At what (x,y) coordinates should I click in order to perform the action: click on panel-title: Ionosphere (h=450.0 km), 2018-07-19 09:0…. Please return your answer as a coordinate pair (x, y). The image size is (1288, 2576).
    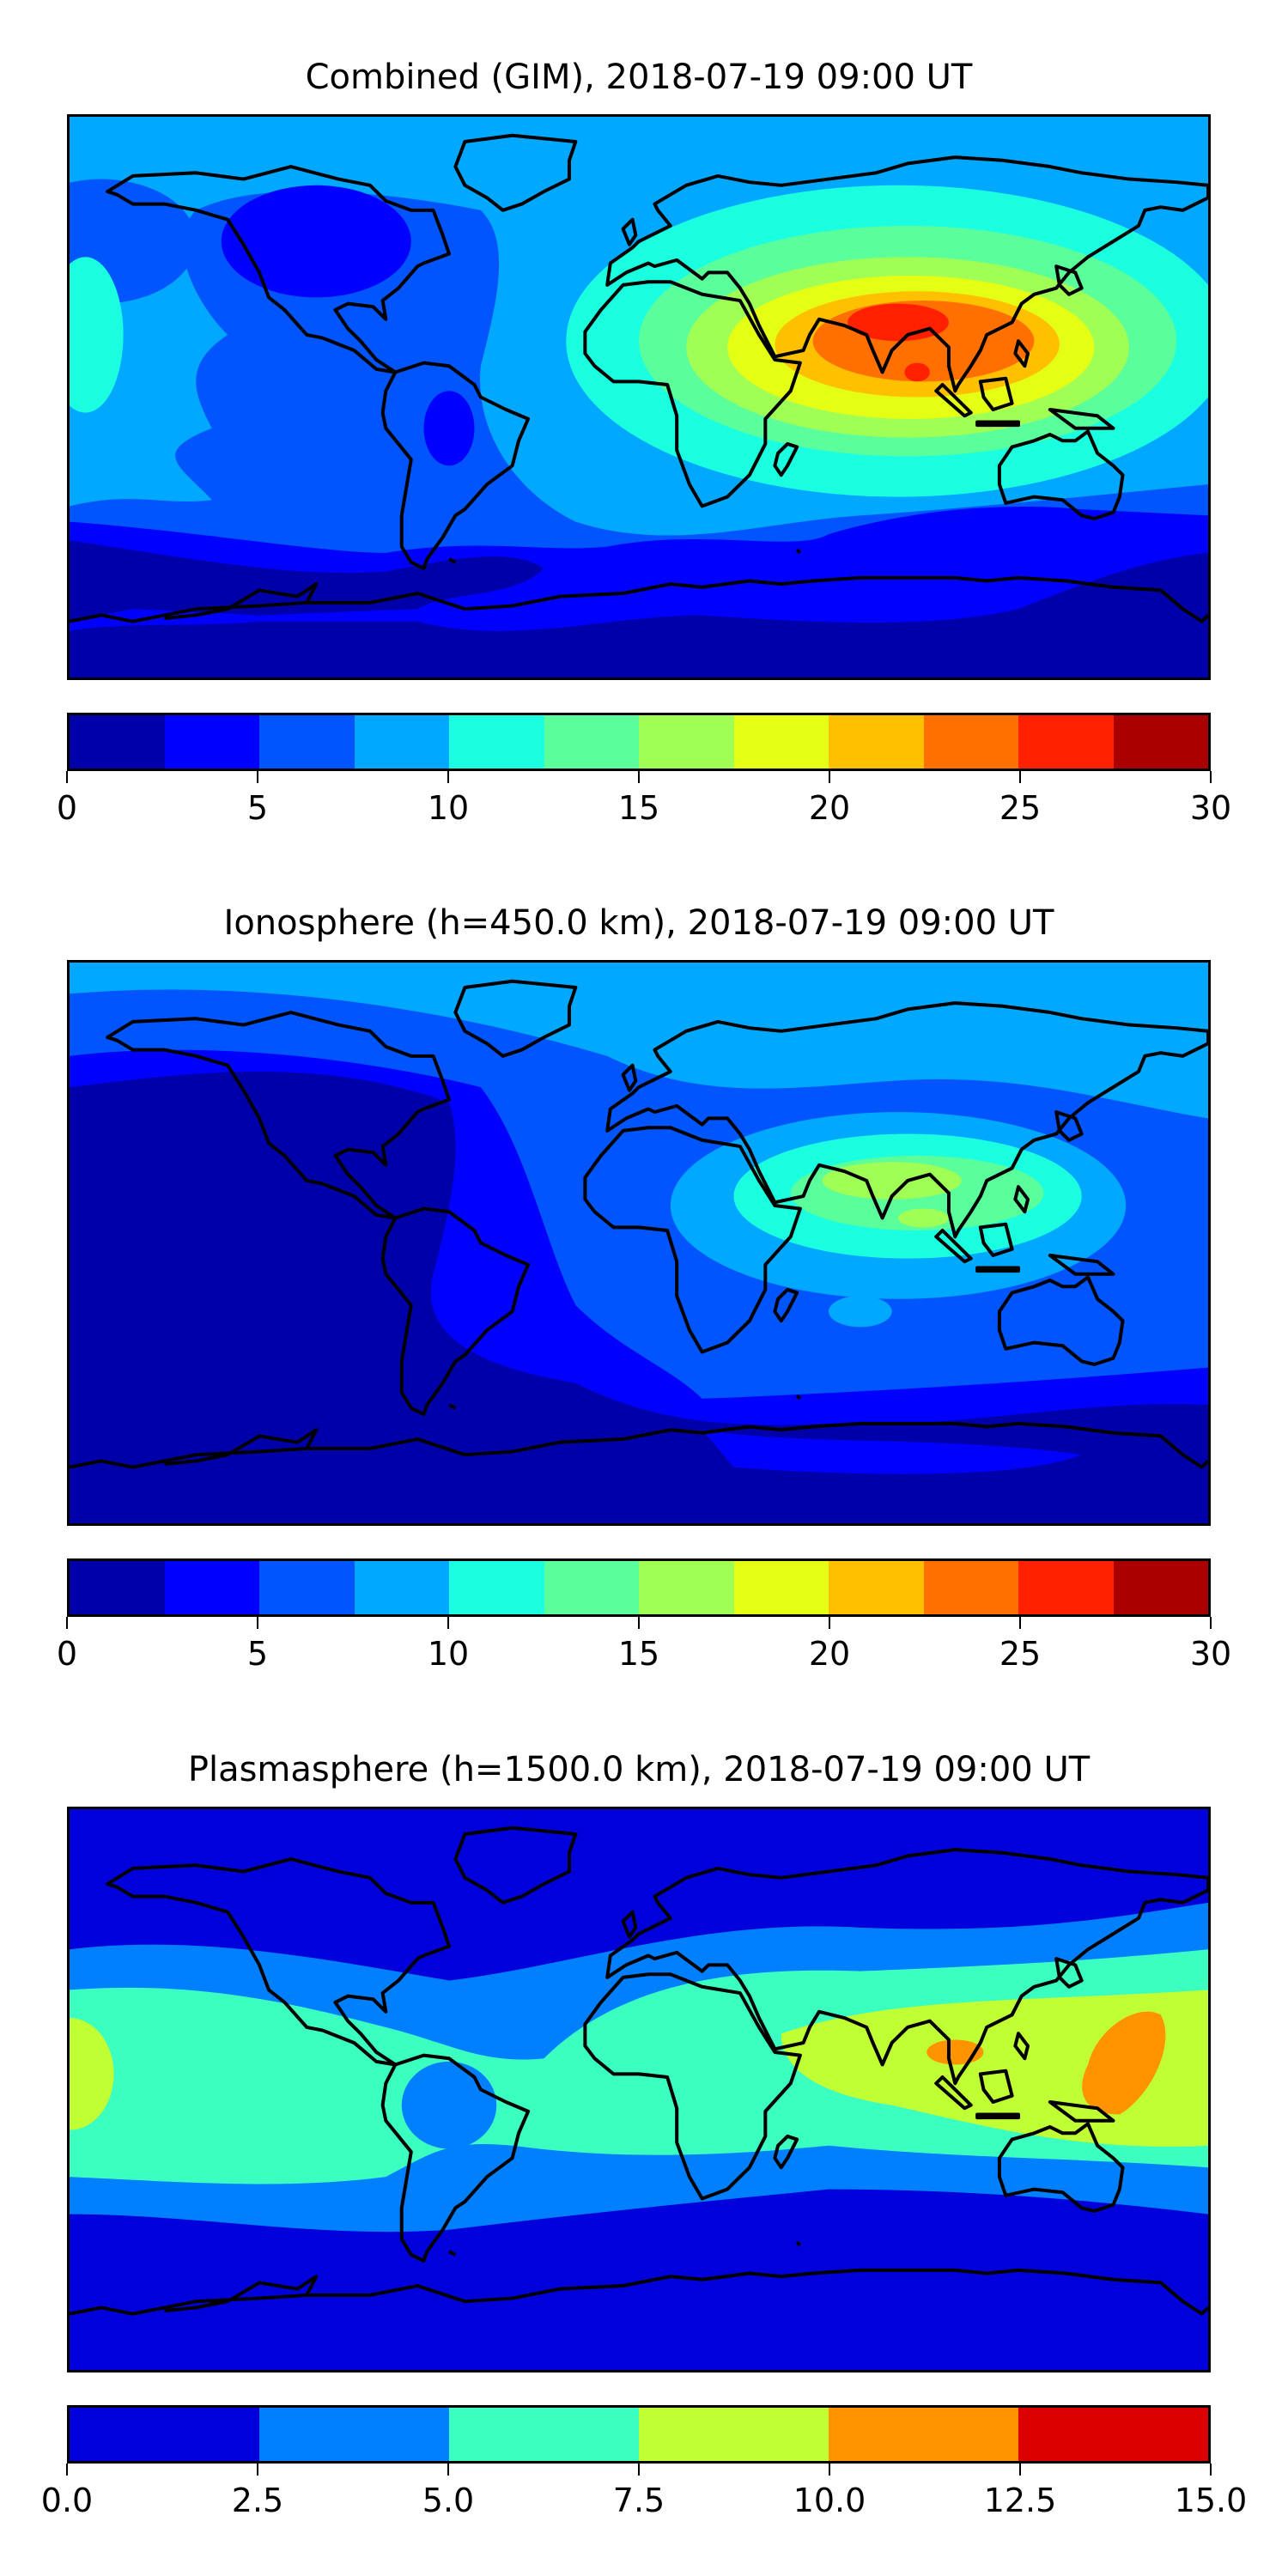
    Looking at the image, I should click on (638, 923).